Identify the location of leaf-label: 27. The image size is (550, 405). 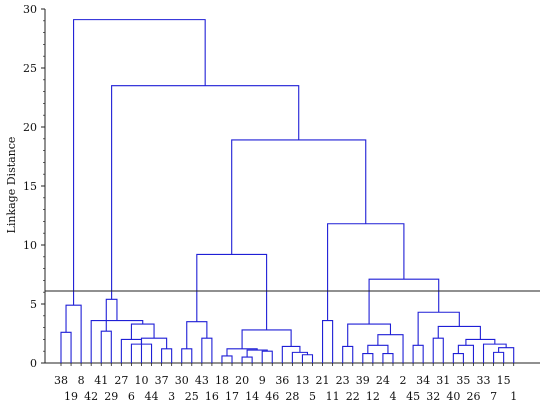
(121, 380).